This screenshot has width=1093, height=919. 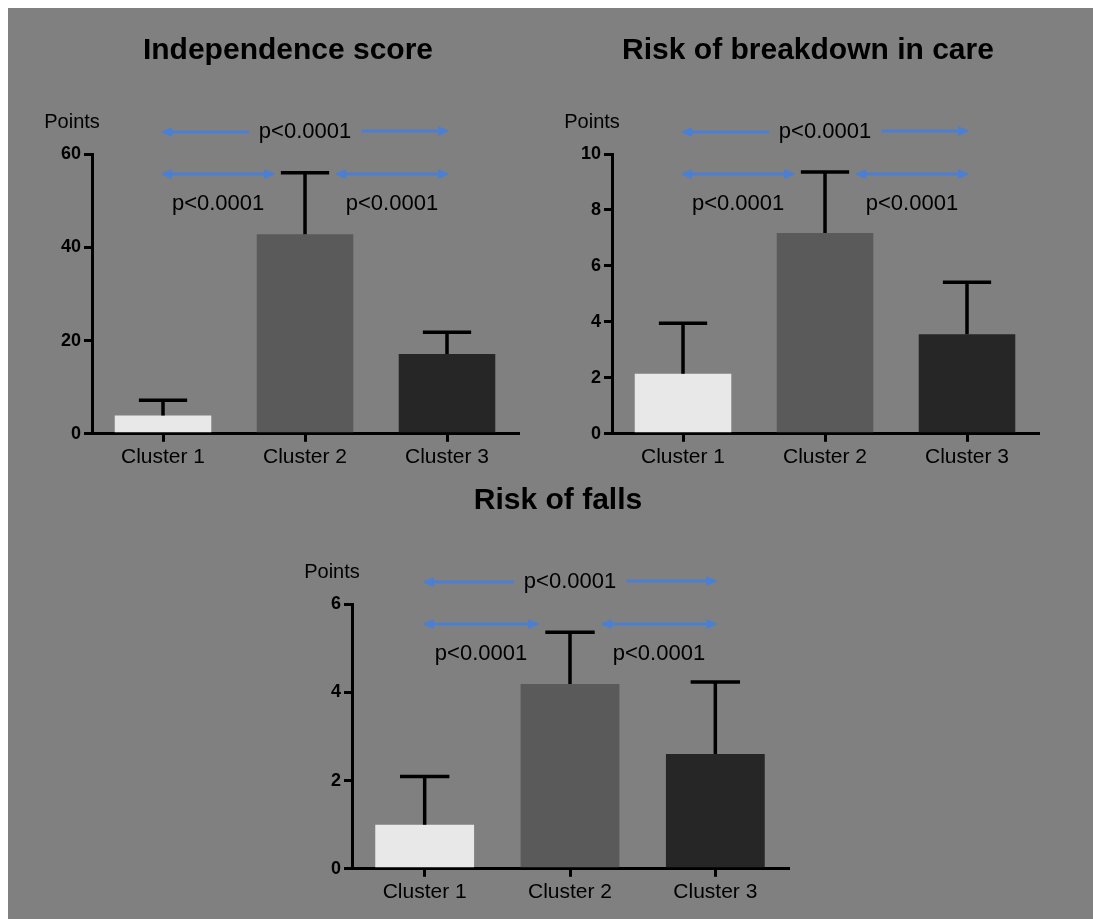 I want to click on chart-title: Risk of falls, so click(x=558, y=499).